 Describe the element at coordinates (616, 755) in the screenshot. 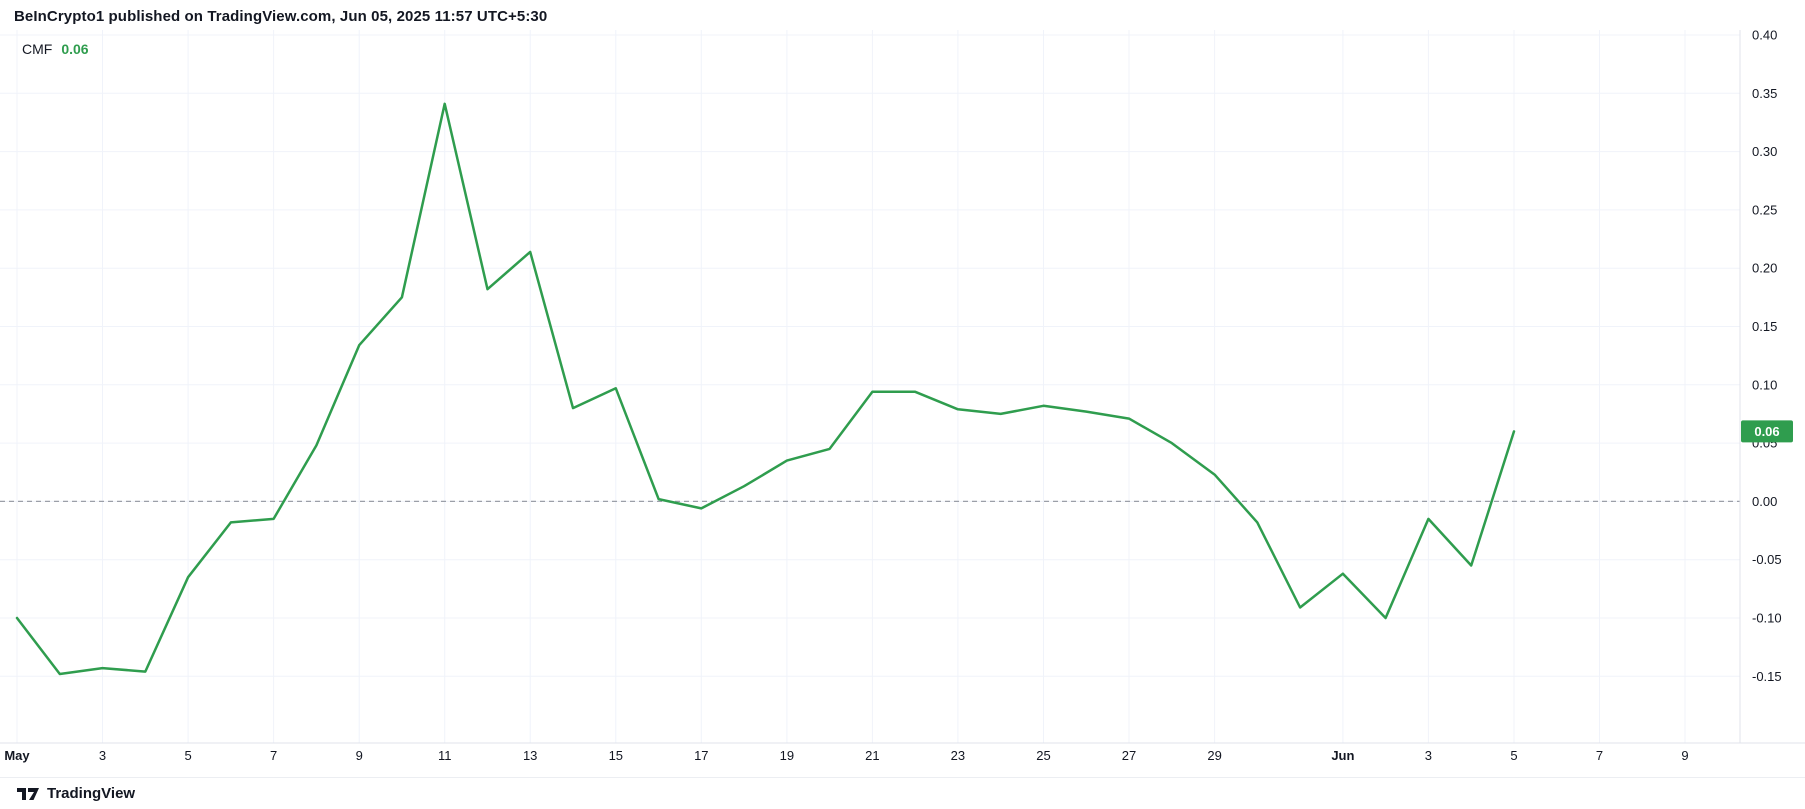

I see `time-axis-label: 15` at that location.